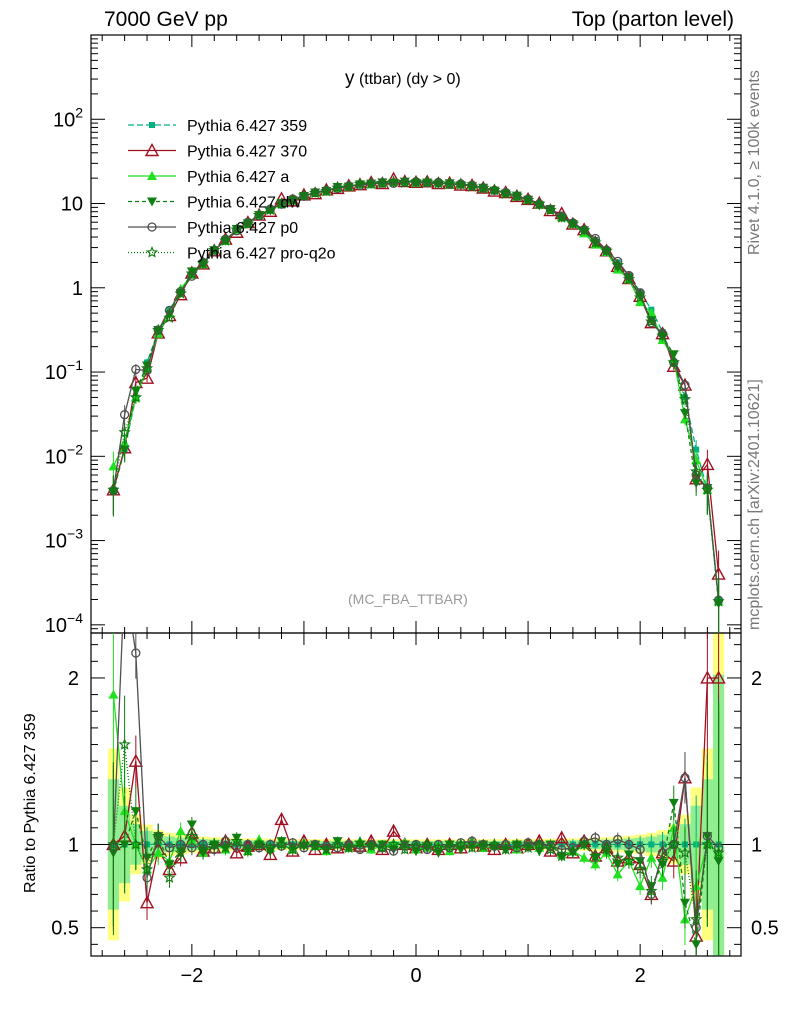 The height and width of the screenshot is (1024, 786). I want to click on y-tick-label: 10⁻³, so click(64, 539).